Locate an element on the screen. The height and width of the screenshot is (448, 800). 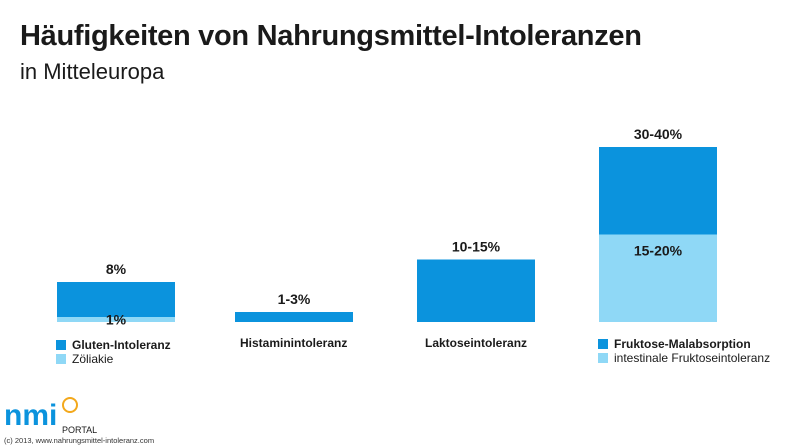
bar-2-value-label: 1-3% is located at coordinates (294, 299).